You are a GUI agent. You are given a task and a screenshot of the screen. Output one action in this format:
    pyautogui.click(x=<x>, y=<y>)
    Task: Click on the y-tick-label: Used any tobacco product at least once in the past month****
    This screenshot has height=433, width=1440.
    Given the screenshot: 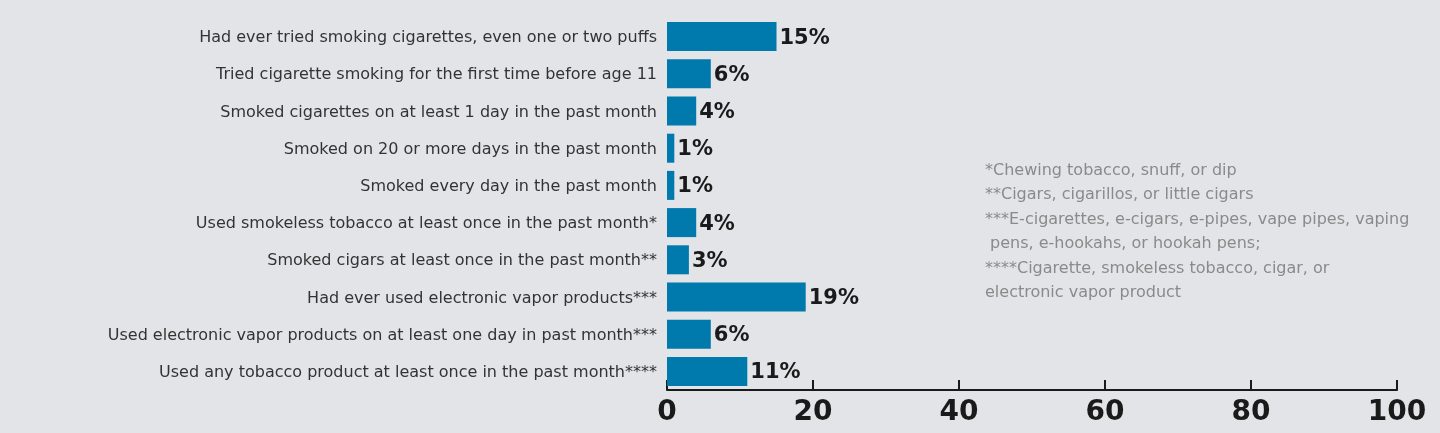 What is the action you would take?
    pyautogui.click(x=408, y=371)
    